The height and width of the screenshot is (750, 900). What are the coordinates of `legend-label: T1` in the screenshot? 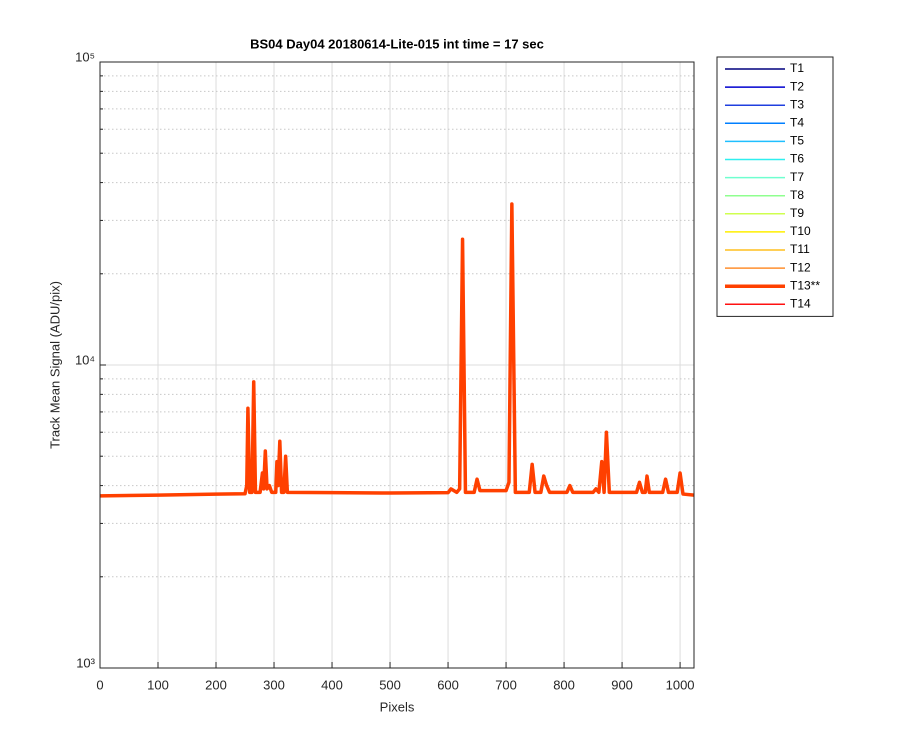 It's located at (797, 68).